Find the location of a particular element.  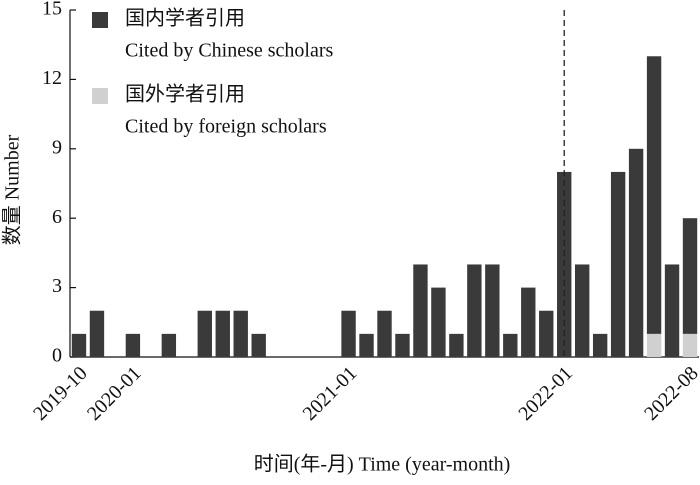

y-tick-label: 6 is located at coordinates (57, 217).